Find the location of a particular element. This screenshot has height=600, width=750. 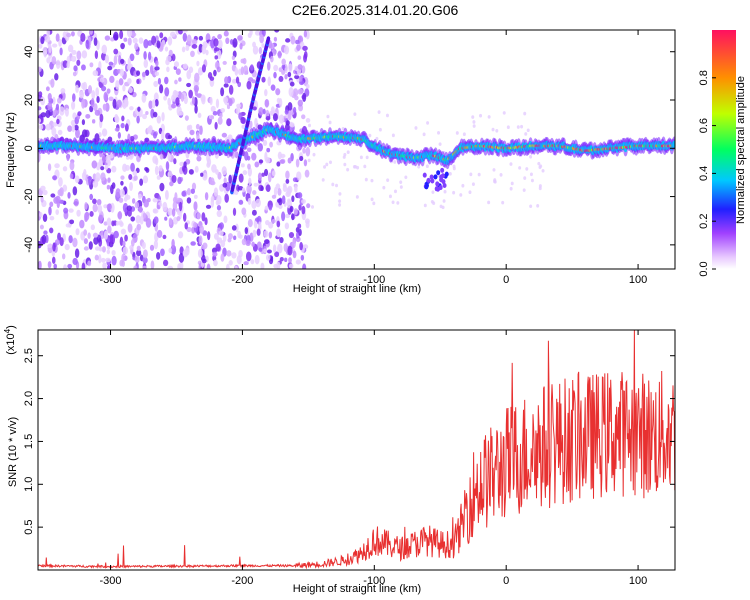

colorbar-tick-label: 0.6 is located at coordinates (704, 125).